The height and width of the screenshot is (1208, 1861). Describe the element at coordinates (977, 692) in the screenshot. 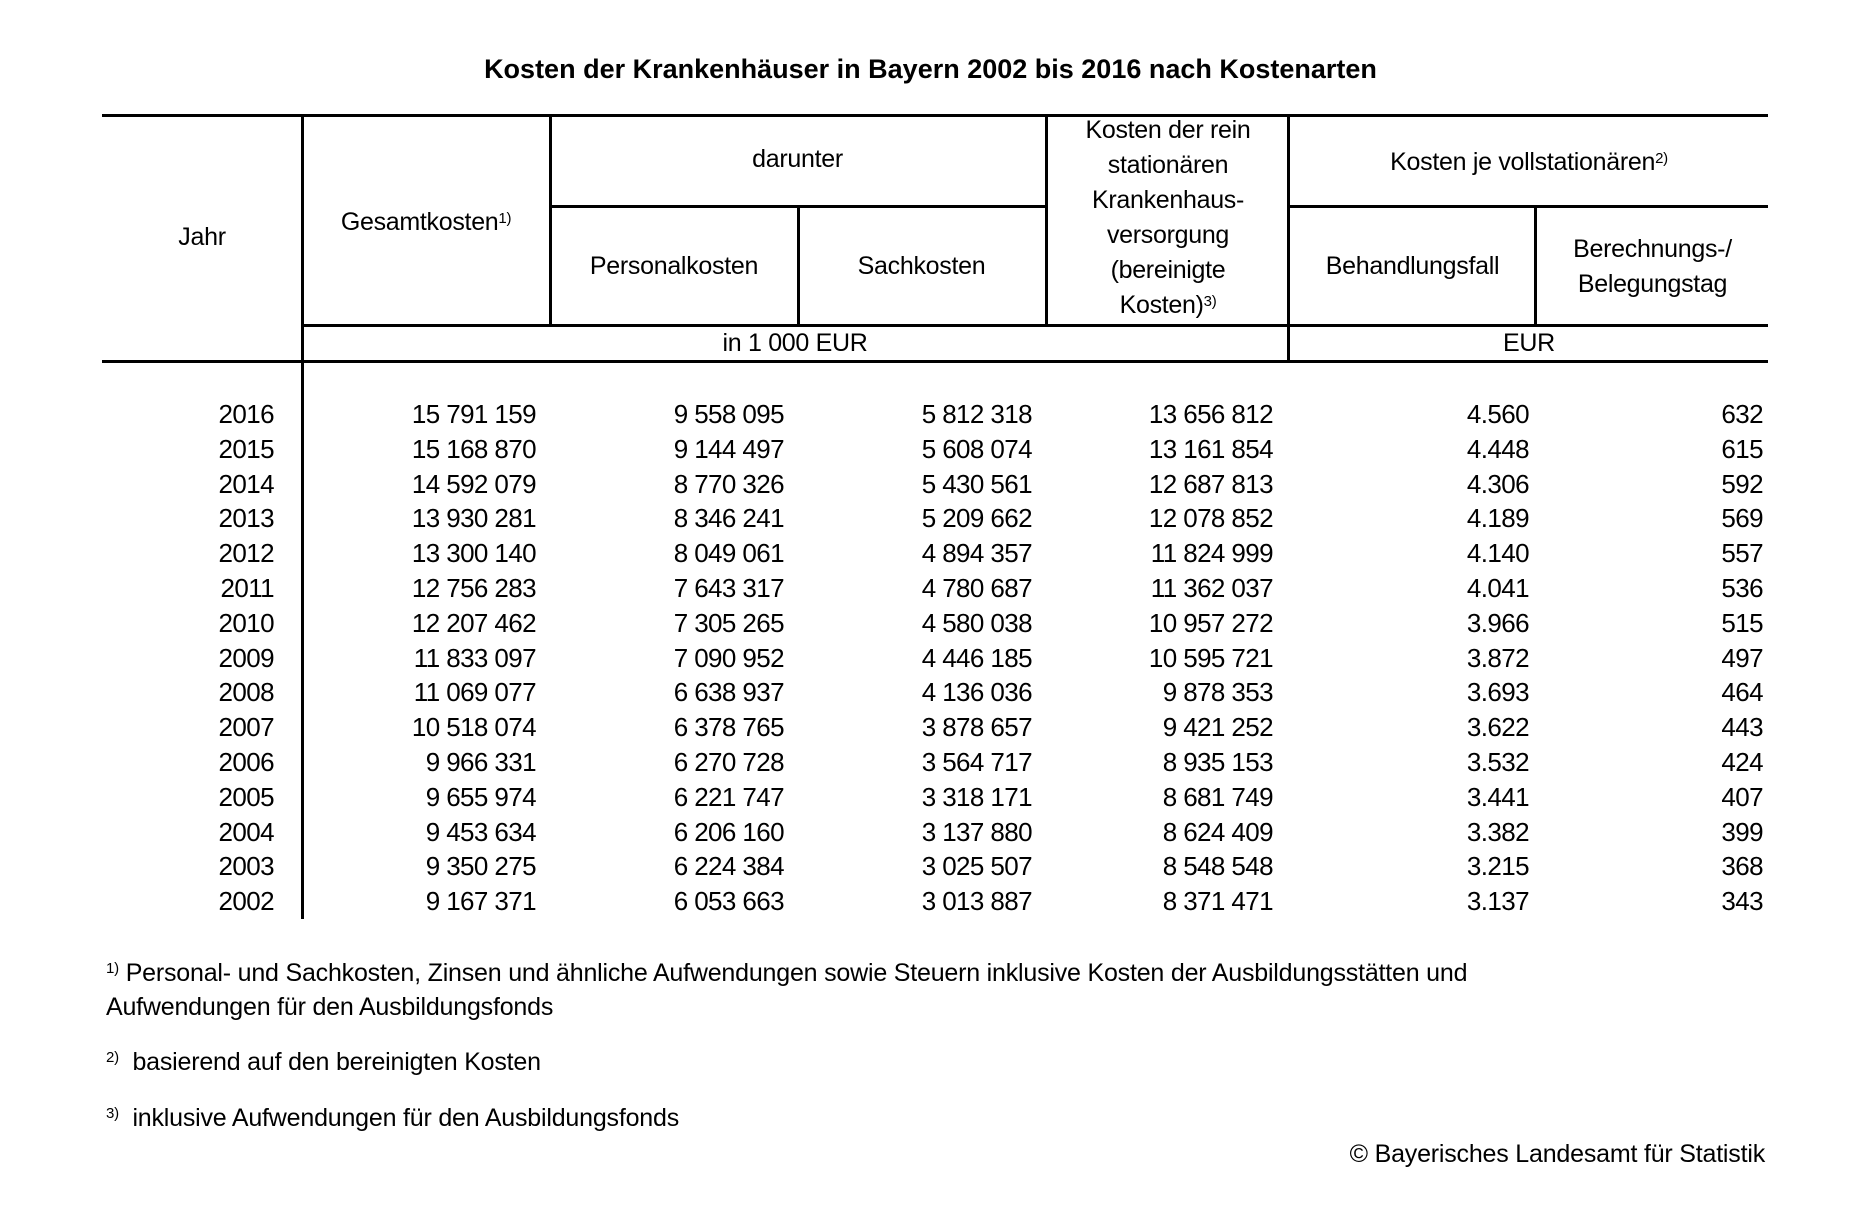

I see `cell-sachkosten: 4 136 036` at that location.